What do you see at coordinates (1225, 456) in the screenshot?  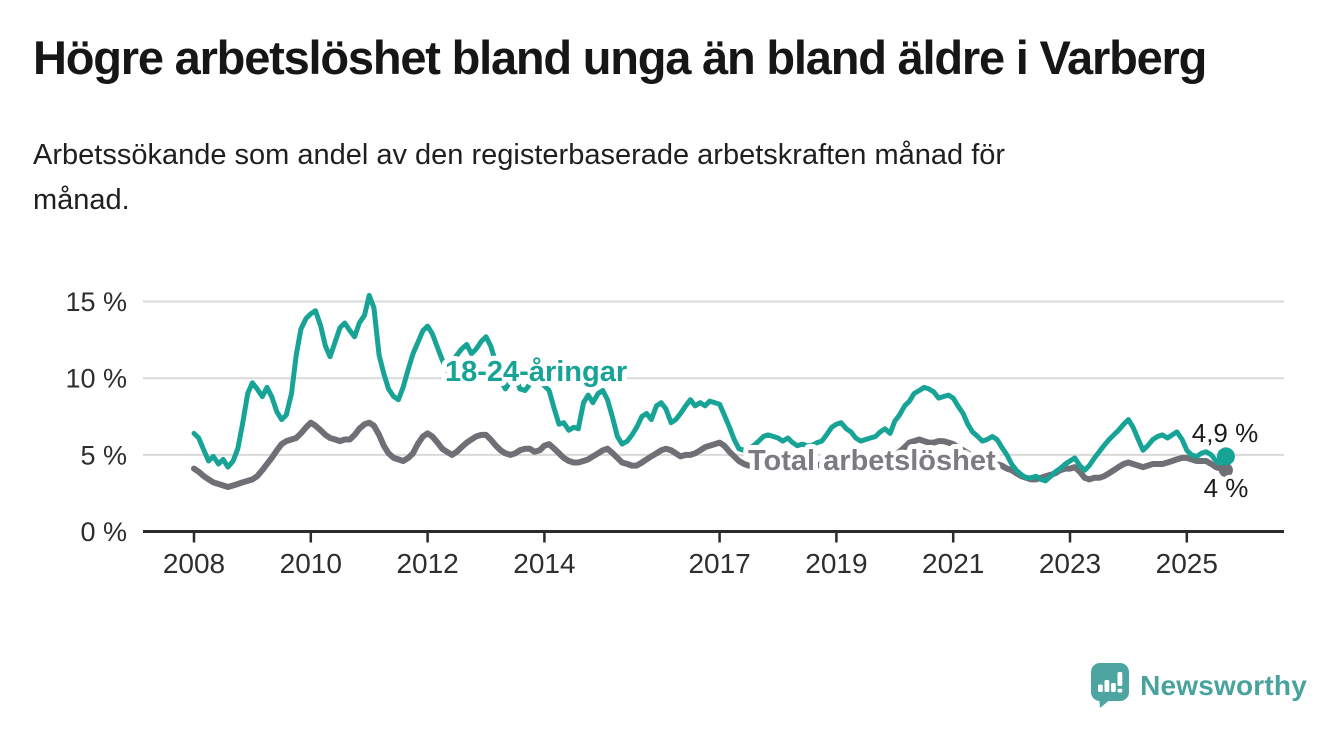 I see `series-end-dot-youth` at bounding box center [1225, 456].